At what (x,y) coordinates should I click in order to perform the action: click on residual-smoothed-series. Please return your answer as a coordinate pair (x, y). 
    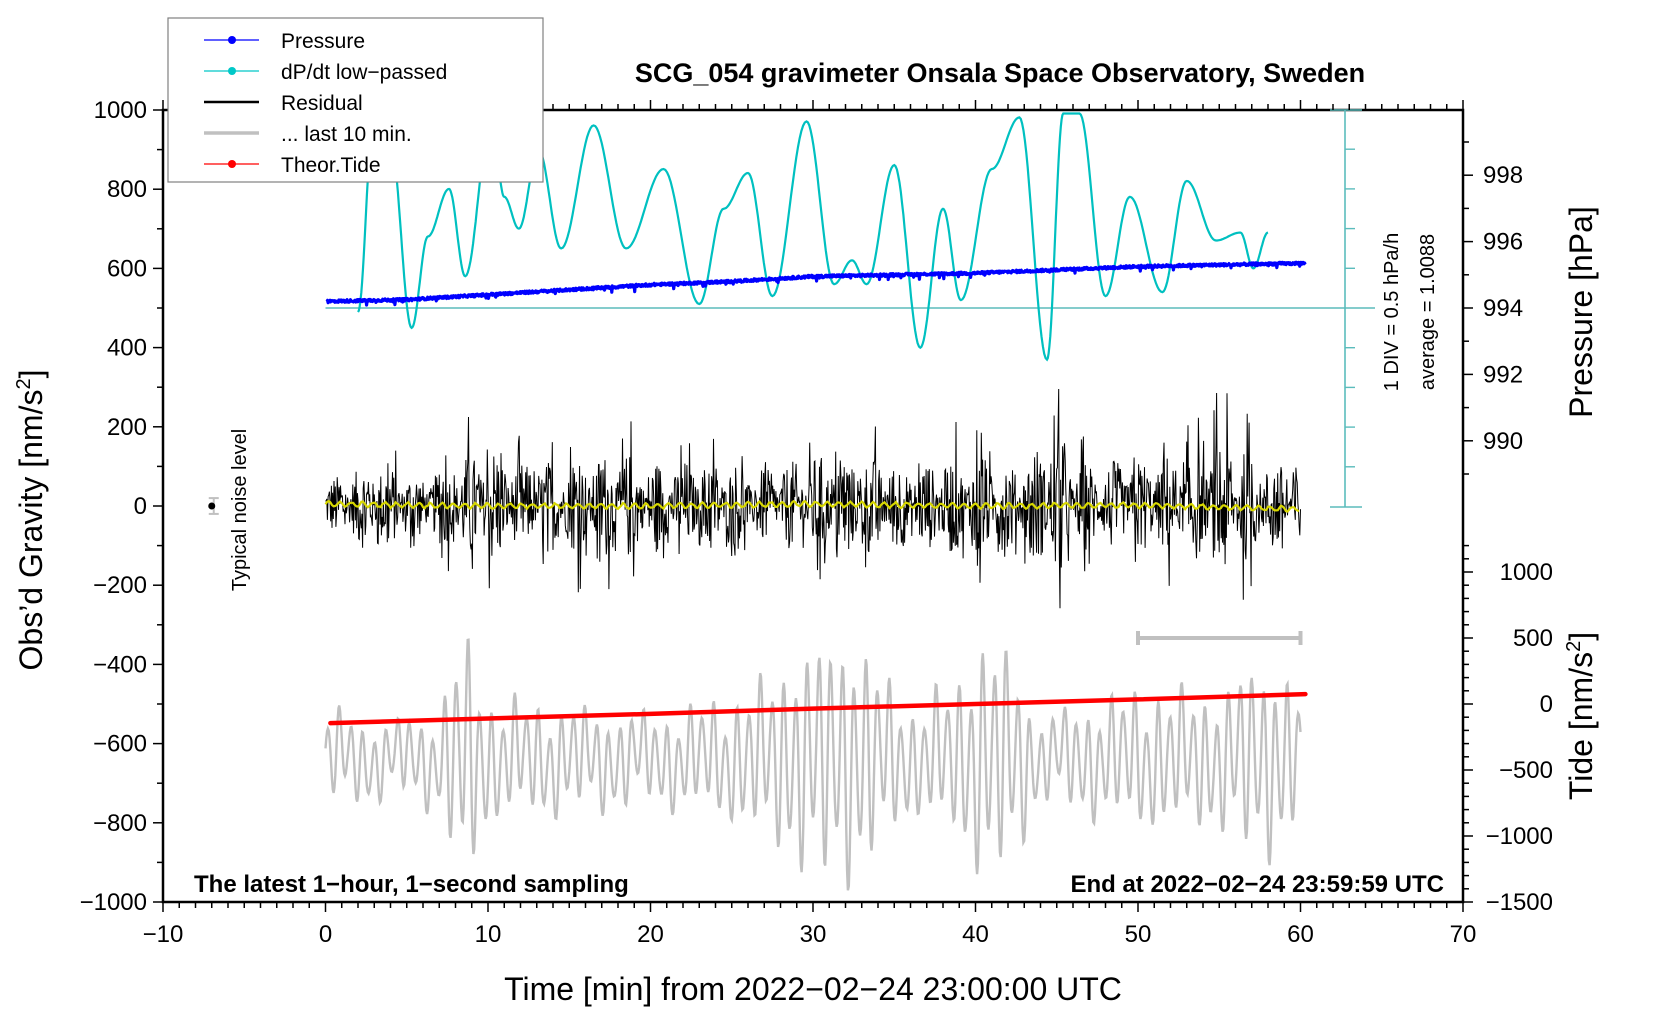
    Looking at the image, I should click on (812, 506).